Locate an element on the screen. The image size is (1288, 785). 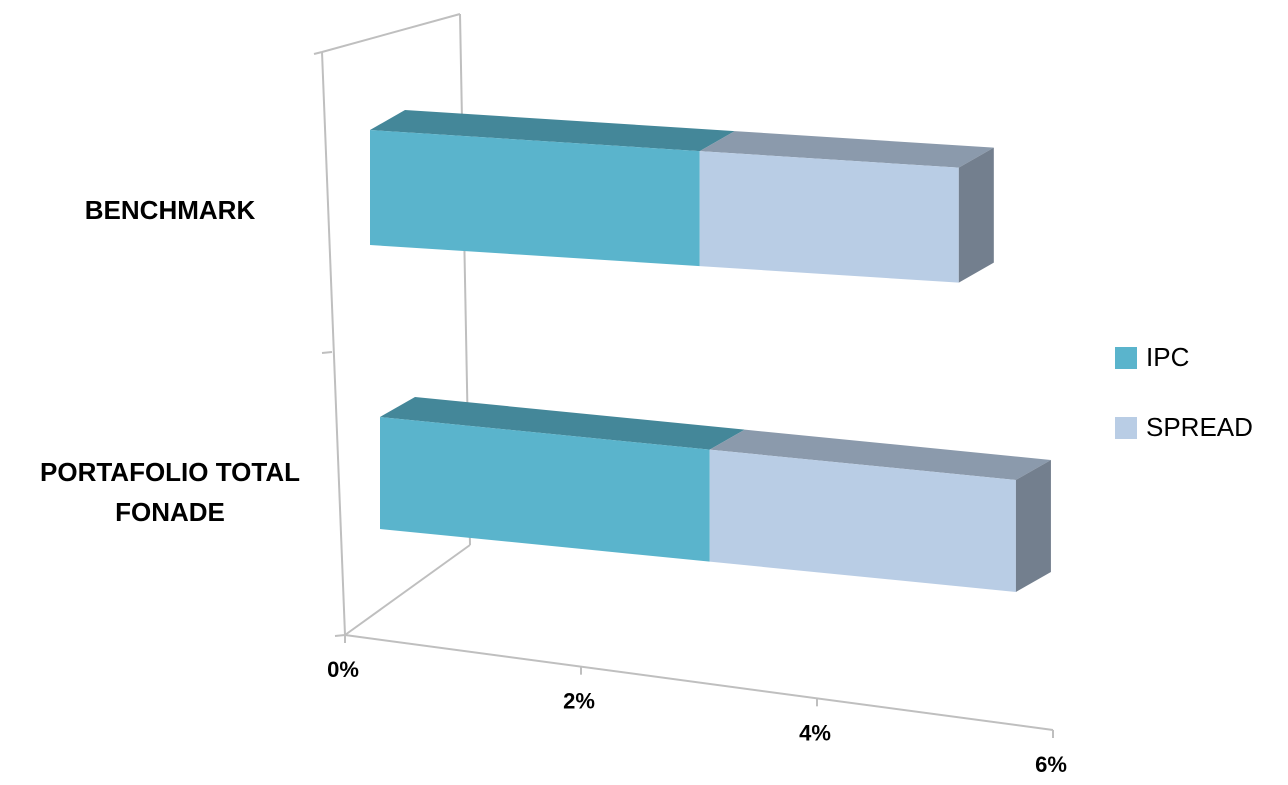
x-tick-label: 4% is located at coordinates (815, 732).